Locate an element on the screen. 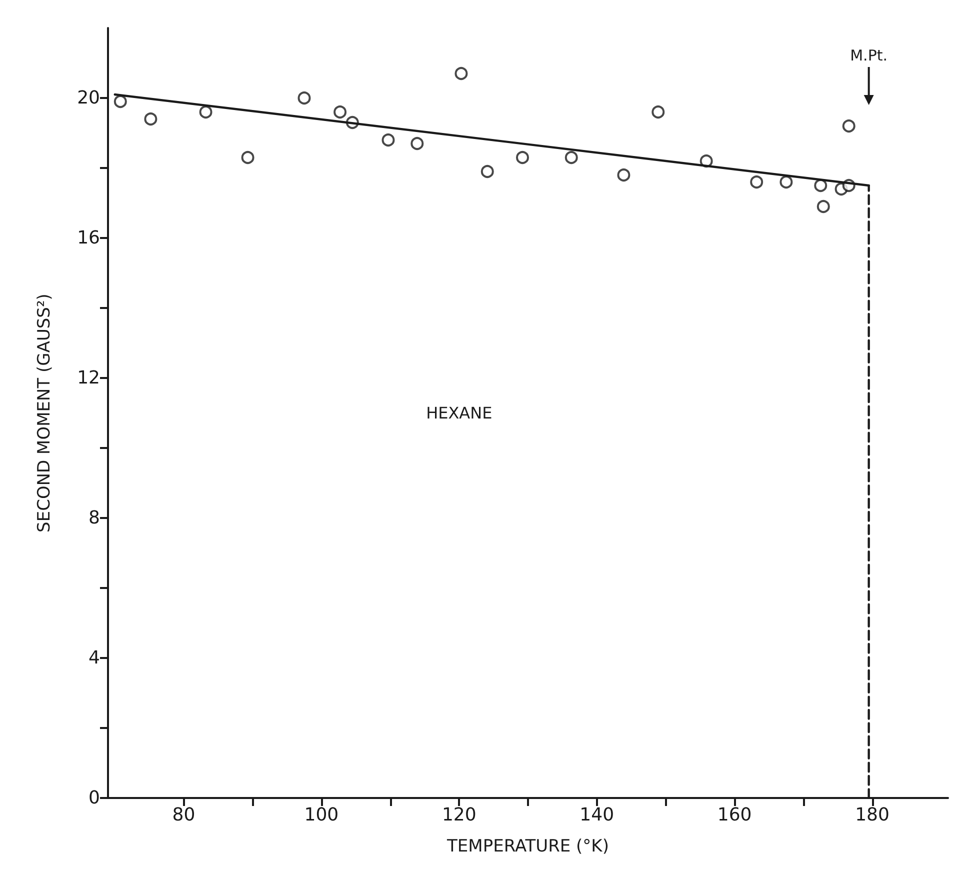  x-tick-label: 160 is located at coordinates (734, 815).